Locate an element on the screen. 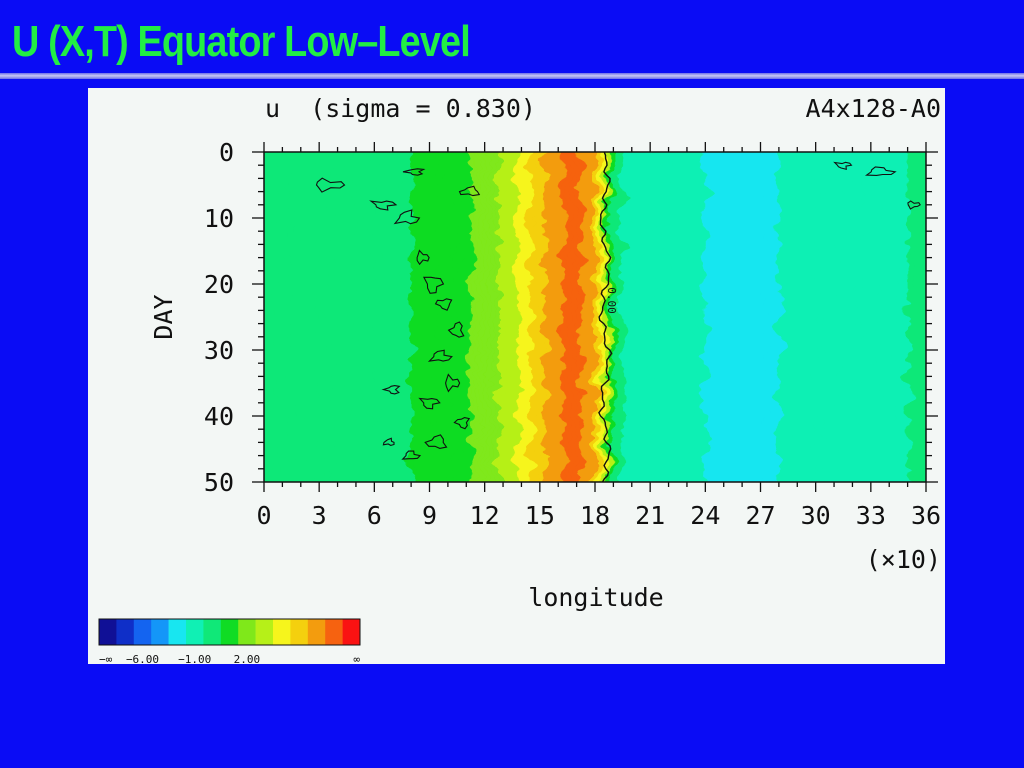 This screenshot has width=1024, height=768. slide-title: U (X,T) Equator Low–Level is located at coordinates (241, 41).